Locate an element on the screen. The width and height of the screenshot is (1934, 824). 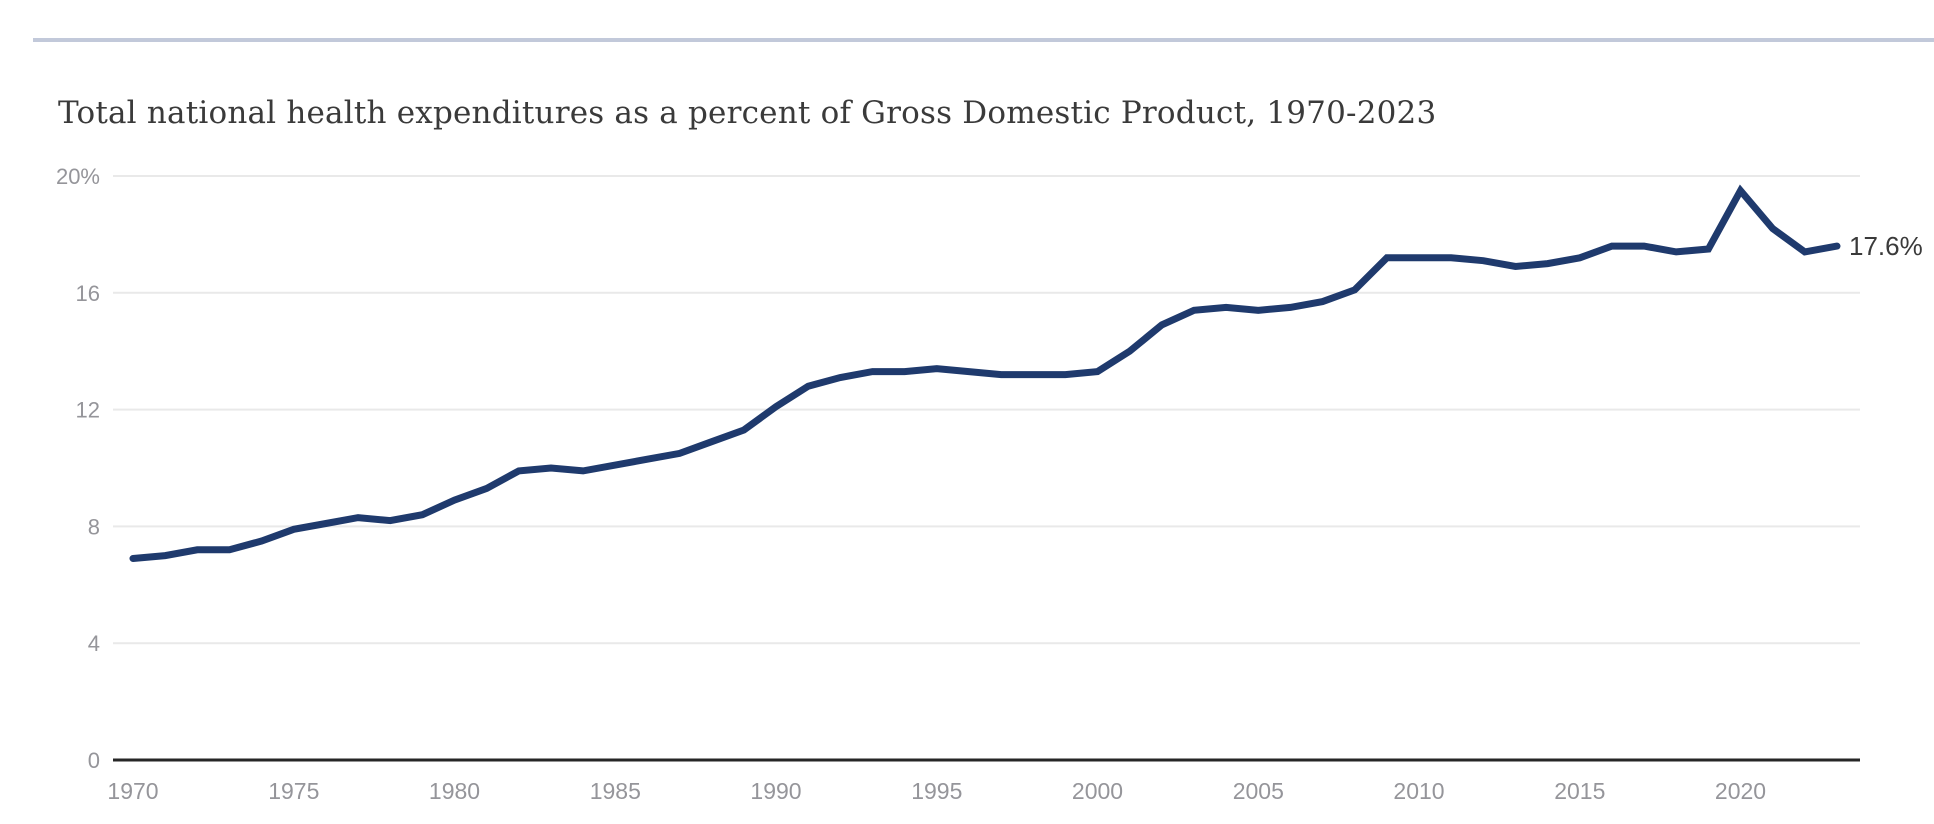
end-value-label: 17.6% is located at coordinates (1886, 246).